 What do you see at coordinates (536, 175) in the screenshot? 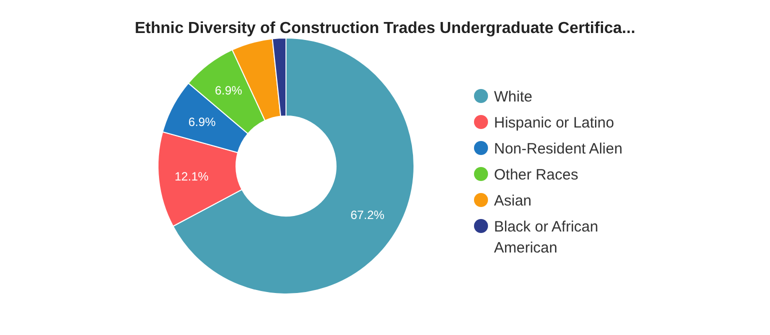
I see `legend-label: Other Races` at bounding box center [536, 175].